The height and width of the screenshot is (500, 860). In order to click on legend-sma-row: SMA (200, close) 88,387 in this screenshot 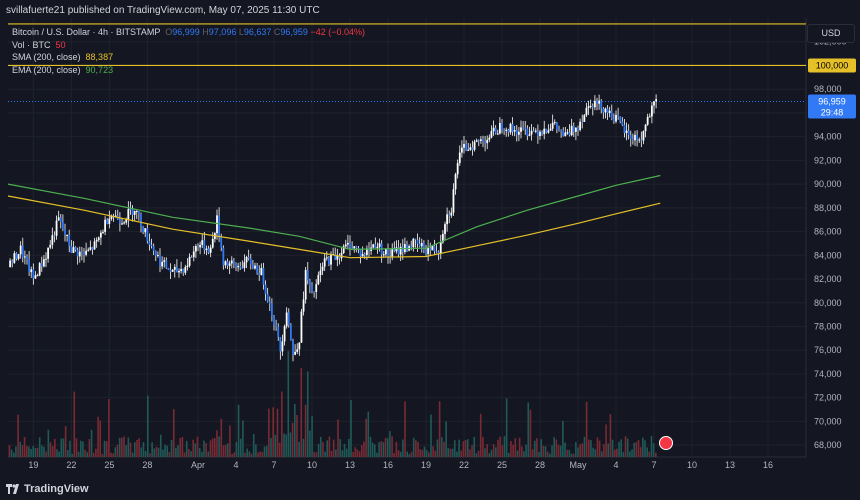, I will do `click(188, 57)`.